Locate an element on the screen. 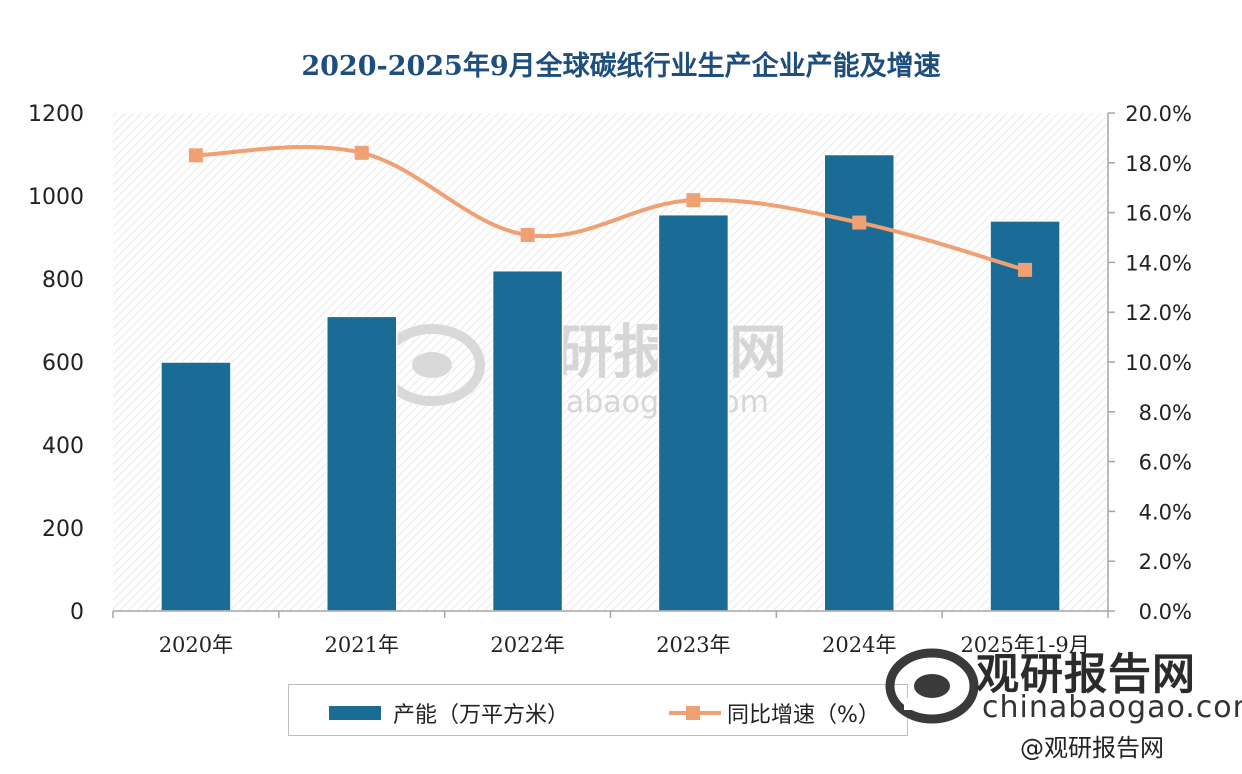 The width and height of the screenshot is (1242, 774). right-axis-tick-label-0: 0.0% is located at coordinates (1165, 612).